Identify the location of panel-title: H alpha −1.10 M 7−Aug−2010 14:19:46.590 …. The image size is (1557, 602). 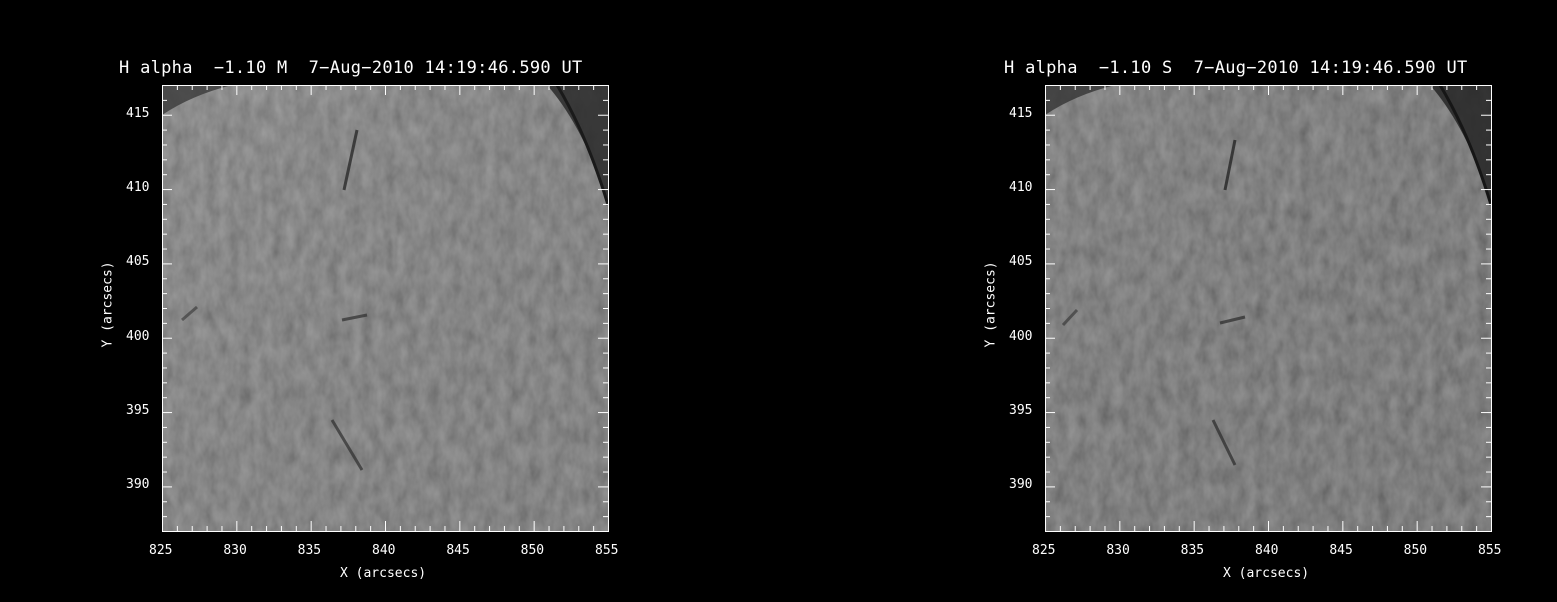
(351, 68).